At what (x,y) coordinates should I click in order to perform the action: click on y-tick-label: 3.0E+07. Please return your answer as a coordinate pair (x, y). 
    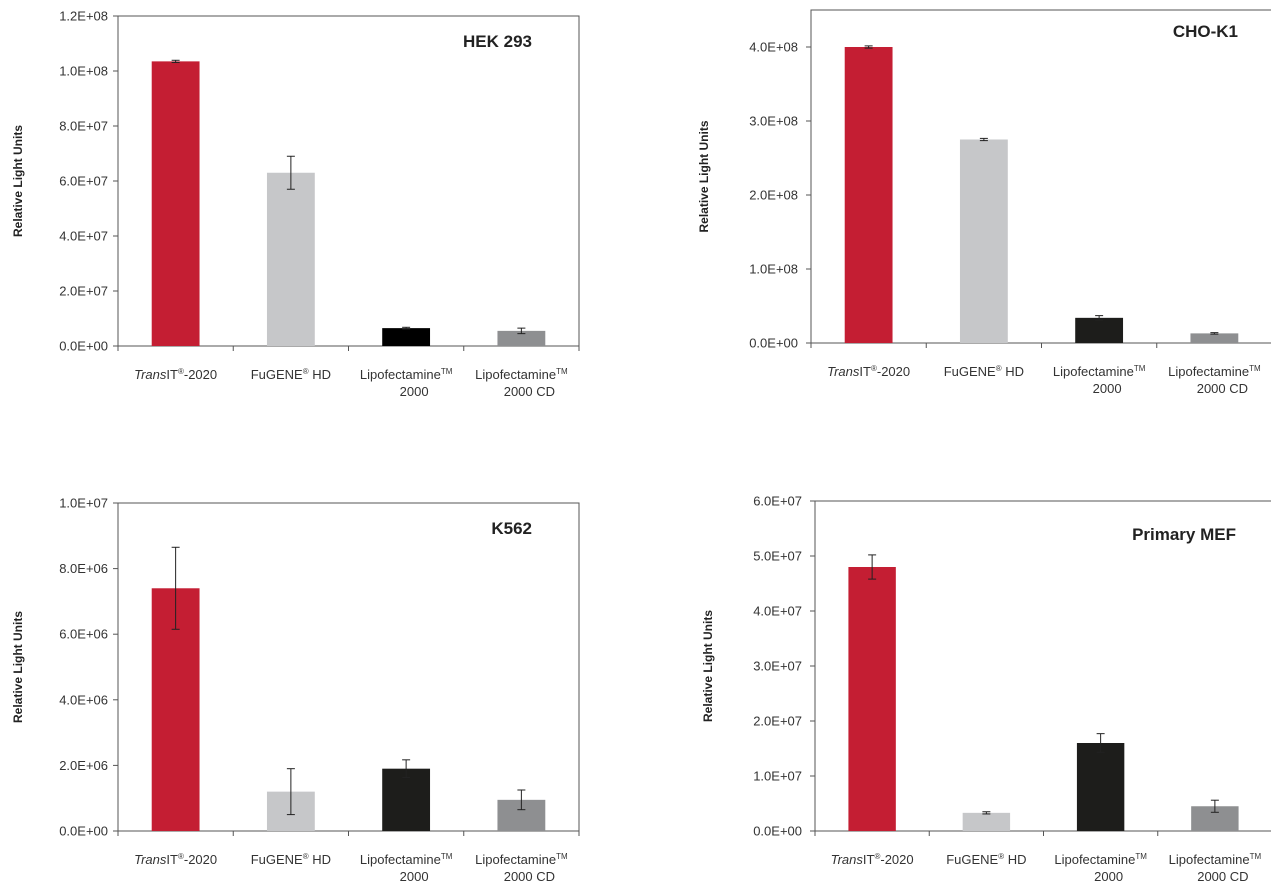
    Looking at the image, I should click on (777, 666).